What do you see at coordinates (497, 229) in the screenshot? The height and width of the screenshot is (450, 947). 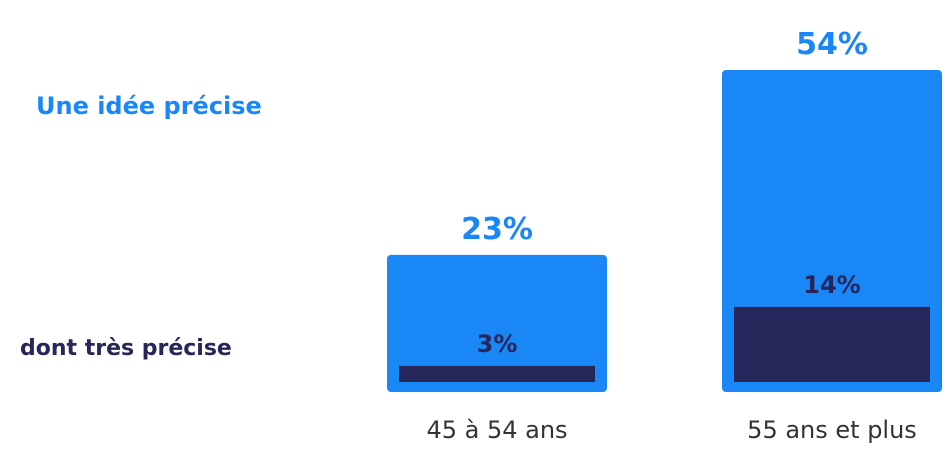 I see `value-label-outer-0: 23%` at bounding box center [497, 229].